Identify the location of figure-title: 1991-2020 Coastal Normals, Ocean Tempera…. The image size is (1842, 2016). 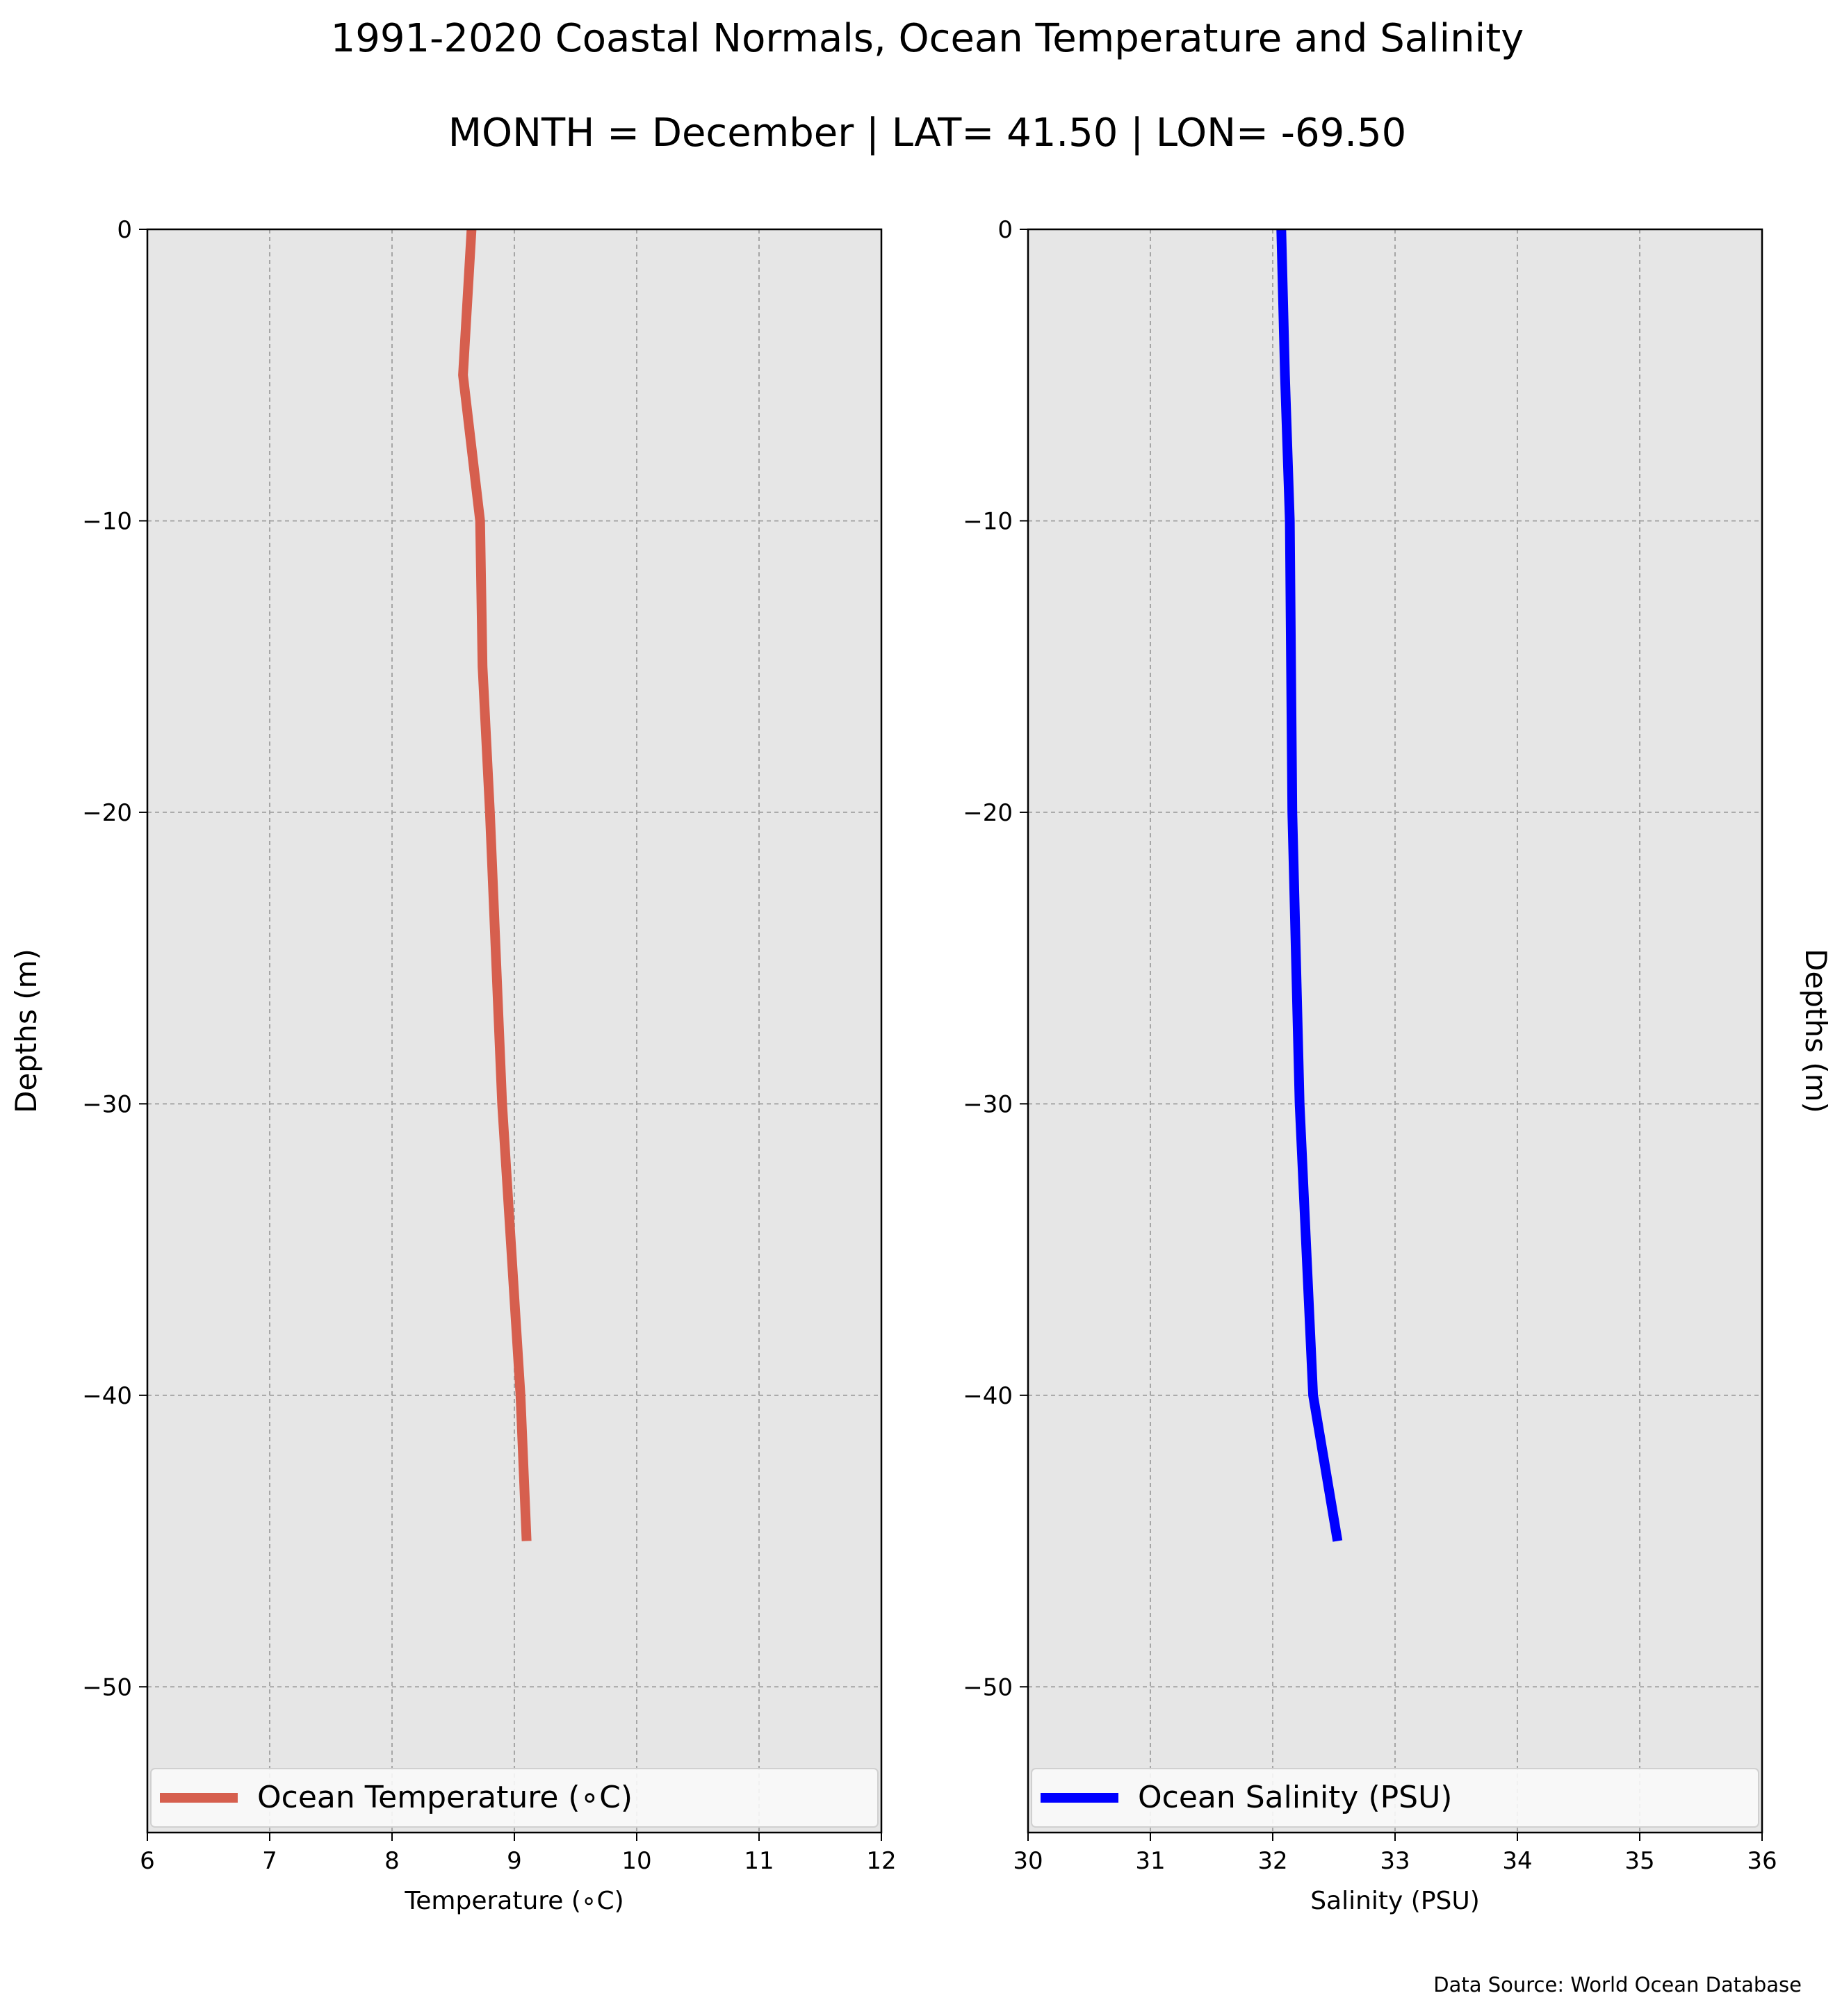
(928, 39).